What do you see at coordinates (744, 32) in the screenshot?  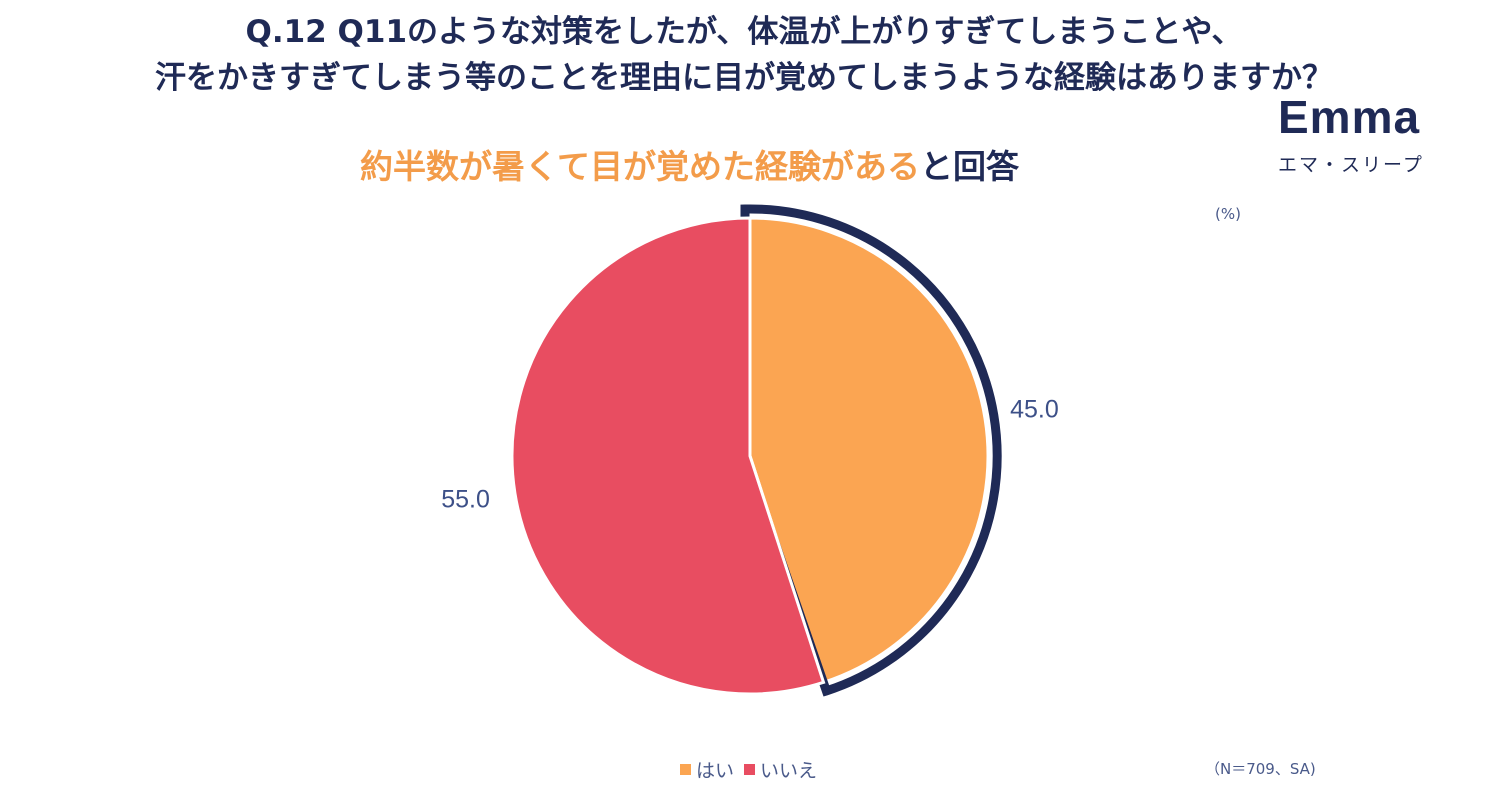 I see `question-title-line1: Q.12 Q11のような対策をしたが、体温が上がりすぎてしまうことや、` at bounding box center [744, 32].